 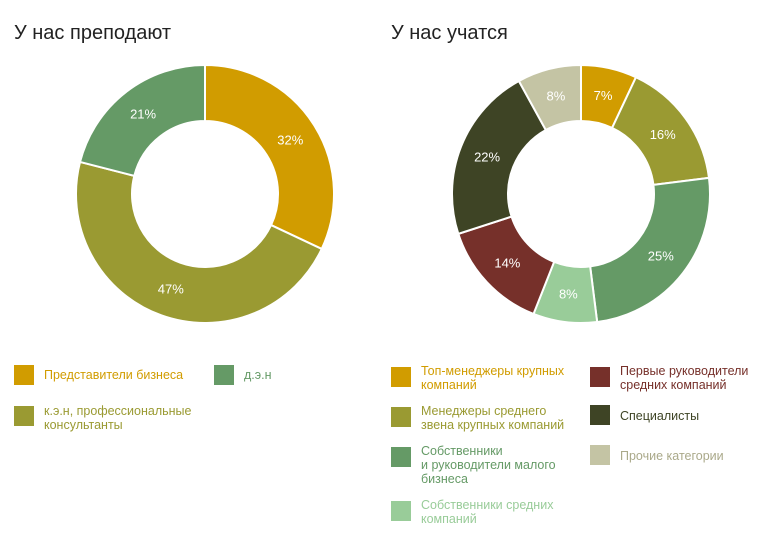 What do you see at coordinates (487, 156) in the screenshot?
I see `slice-value-label: 22%` at bounding box center [487, 156].